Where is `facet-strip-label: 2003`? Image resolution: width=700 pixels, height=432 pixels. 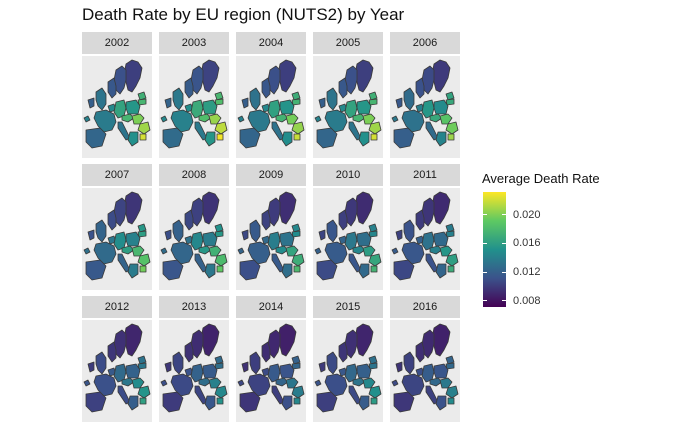 facet-strip-label: 2003 is located at coordinates (194, 43).